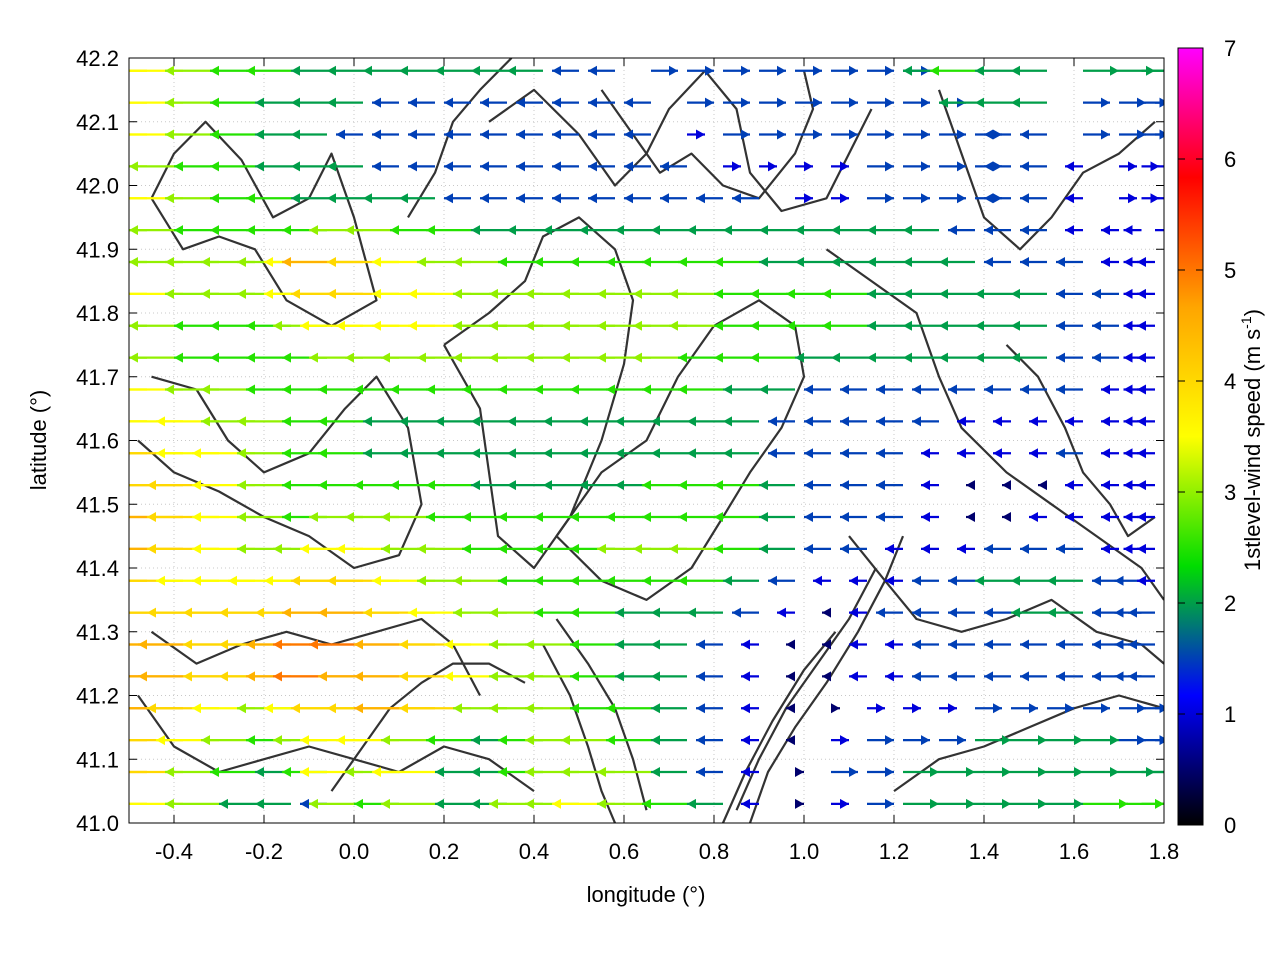  What do you see at coordinates (354, 851) in the screenshot?
I see `x-tick-label: 0.0` at bounding box center [354, 851].